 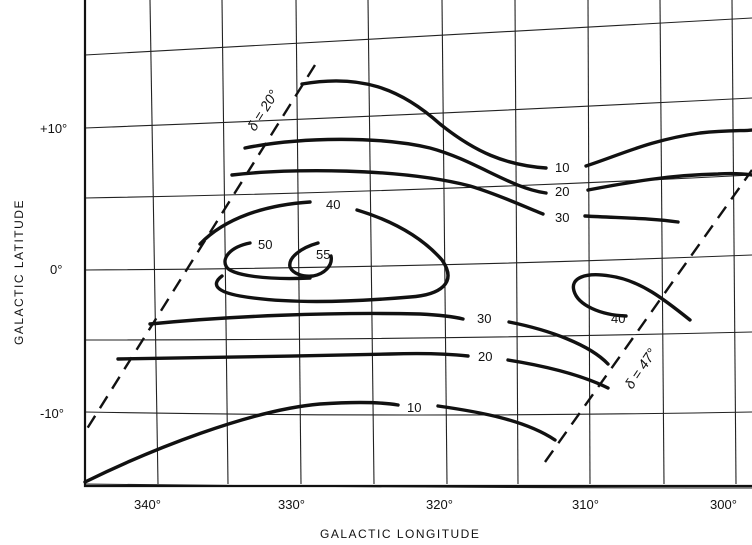 What do you see at coordinates (293, 356) in the screenshot?
I see `contour-20-lower` at bounding box center [293, 356].